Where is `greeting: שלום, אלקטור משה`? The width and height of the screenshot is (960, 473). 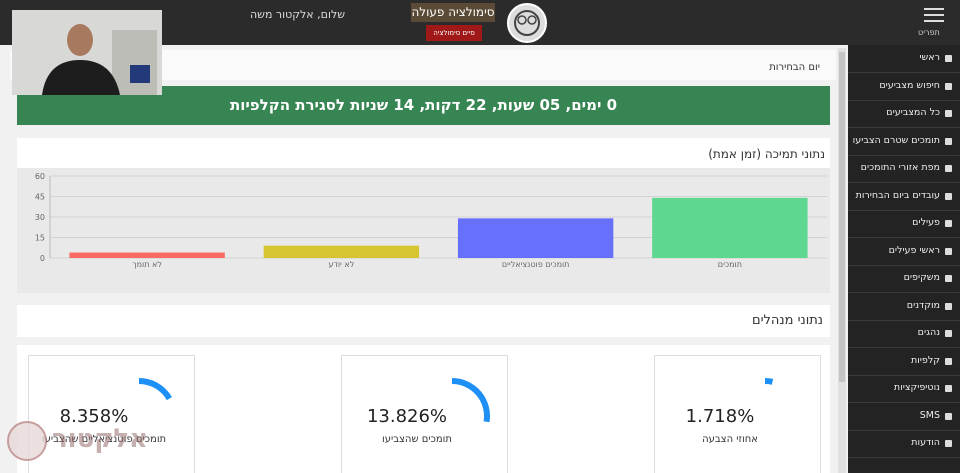
greeting: שלום, אלקטור משה is located at coordinates (297, 14).